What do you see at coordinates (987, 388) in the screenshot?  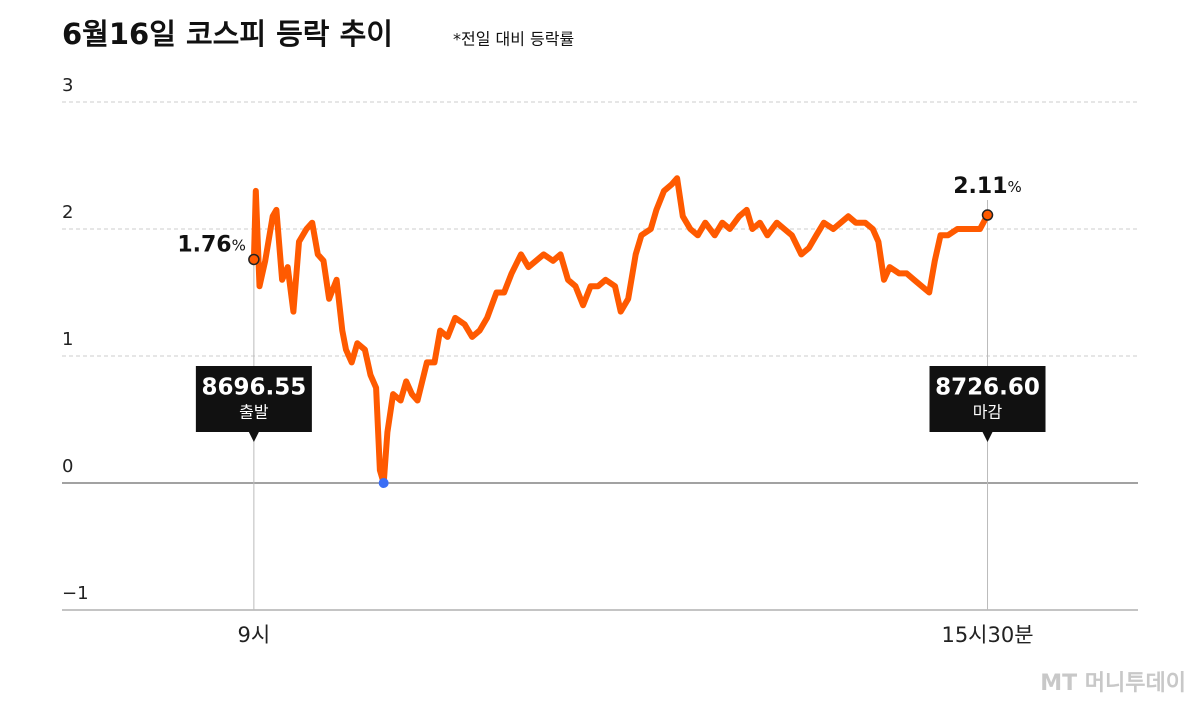 I see `index-value: 8726.60` at bounding box center [987, 388].